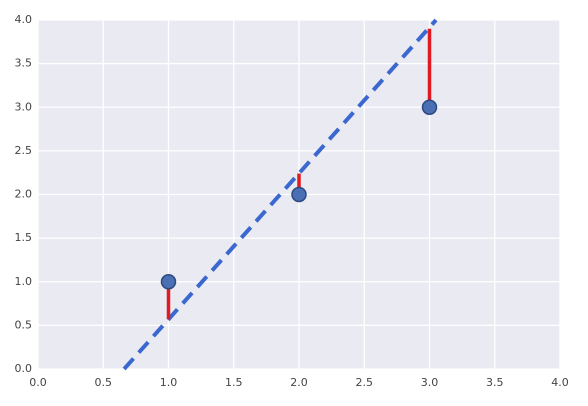 Image resolution: width=588 pixels, height=406 pixels. I want to click on y-tick-label: 2.5, so click(24, 150).